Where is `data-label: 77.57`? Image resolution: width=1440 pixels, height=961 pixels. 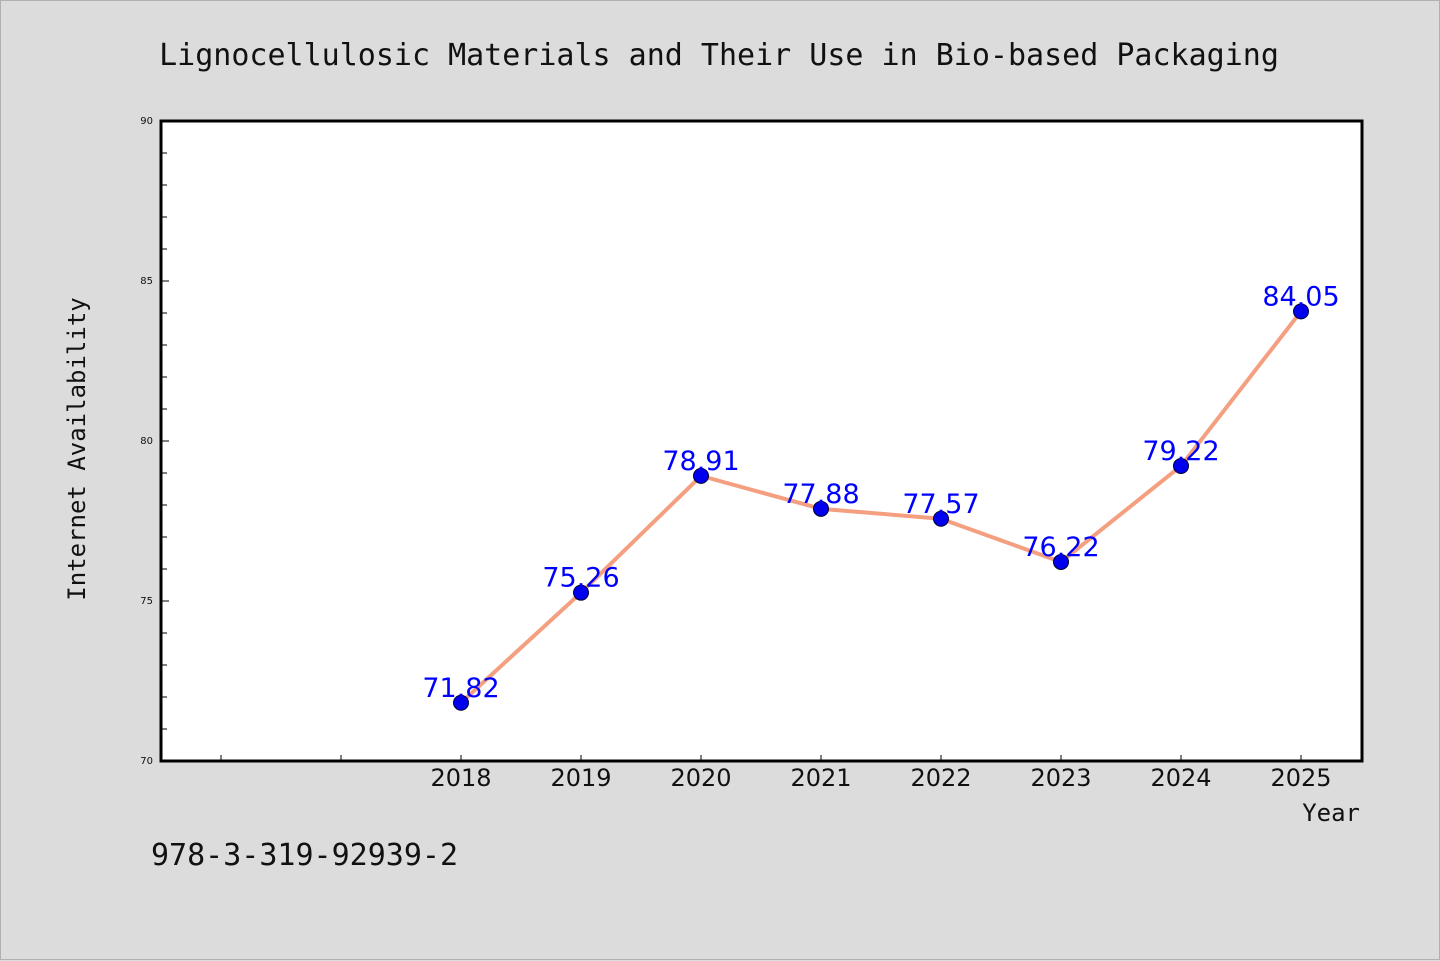
data-label: 77.57 is located at coordinates (940, 504).